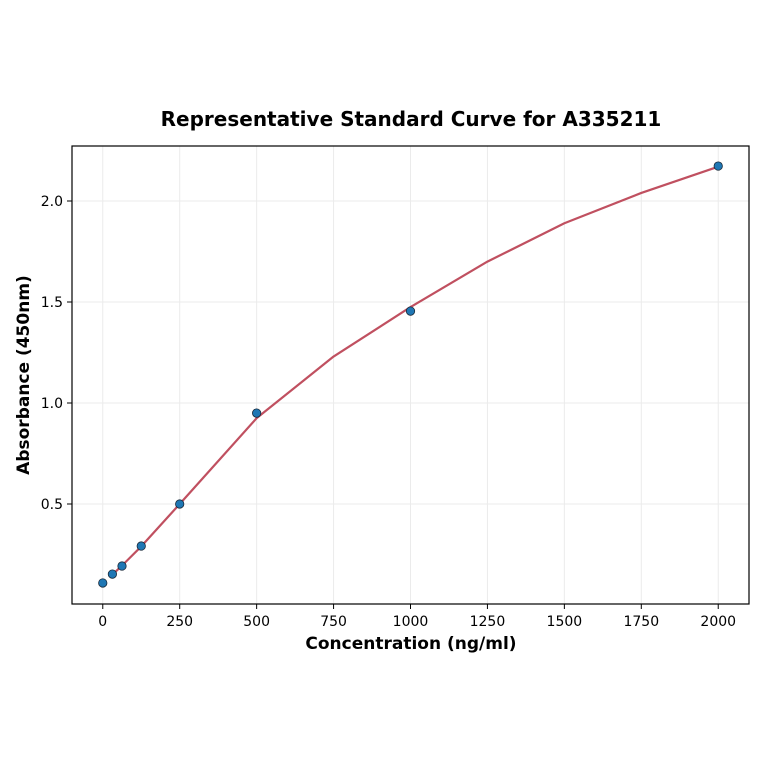  Describe the element at coordinates (52, 505) in the screenshot. I see `y-tick-label: 0.5` at that location.